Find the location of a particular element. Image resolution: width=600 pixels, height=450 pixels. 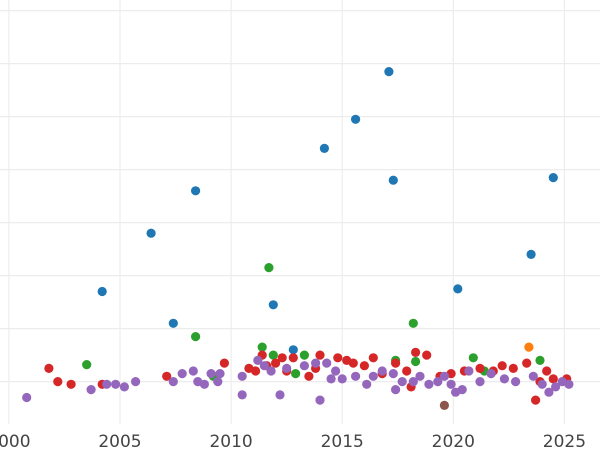

x-tick-label-2000: 2000 is located at coordinates (15, 441).